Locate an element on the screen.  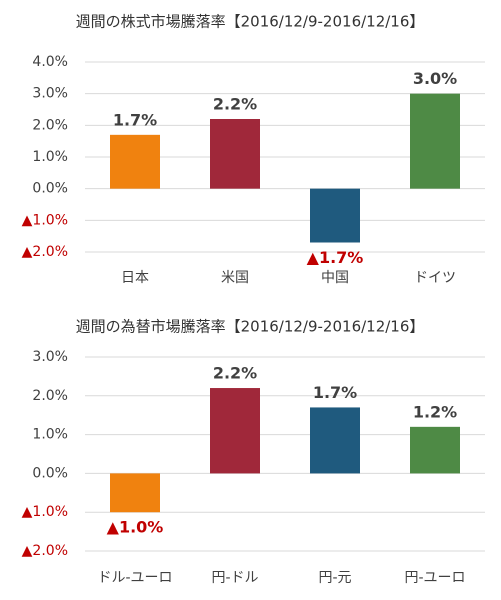
x-tick-label: 円-元 is located at coordinates (334, 578).